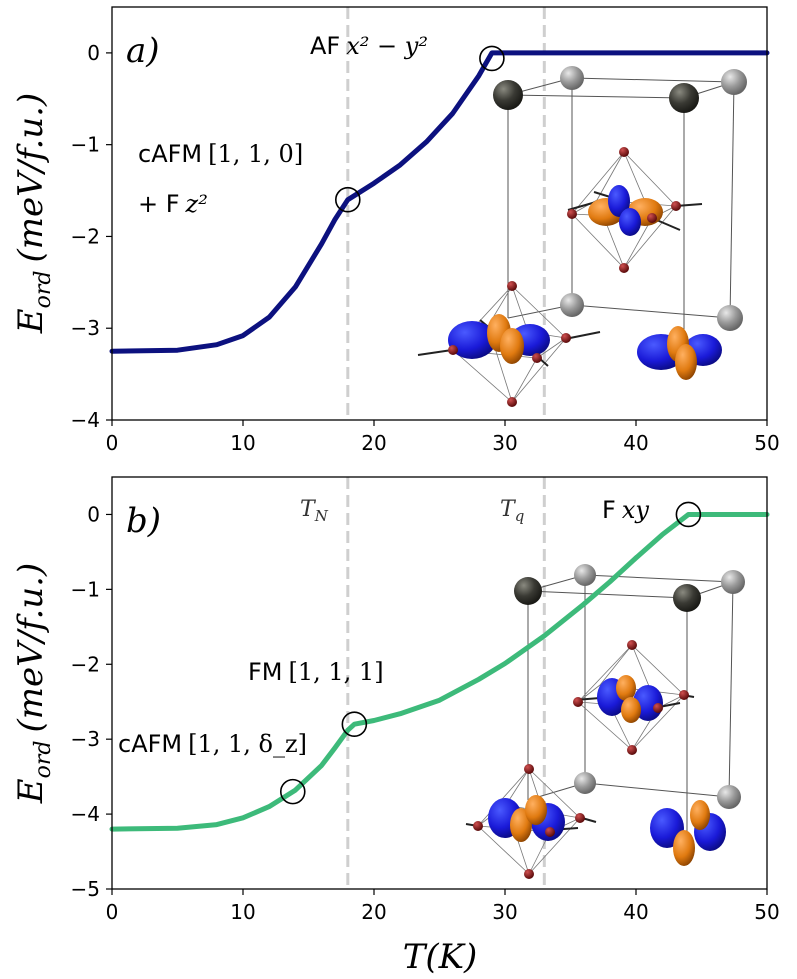 The image size is (797, 979). Describe the element at coordinates (242, 912) in the screenshot. I see `x-tick-label-b-1: 10` at that location.